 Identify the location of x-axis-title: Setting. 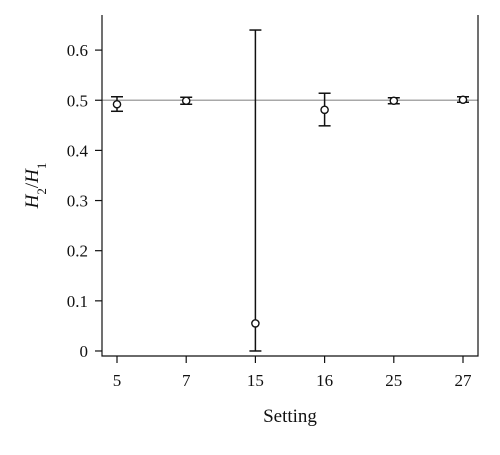
(290, 416).